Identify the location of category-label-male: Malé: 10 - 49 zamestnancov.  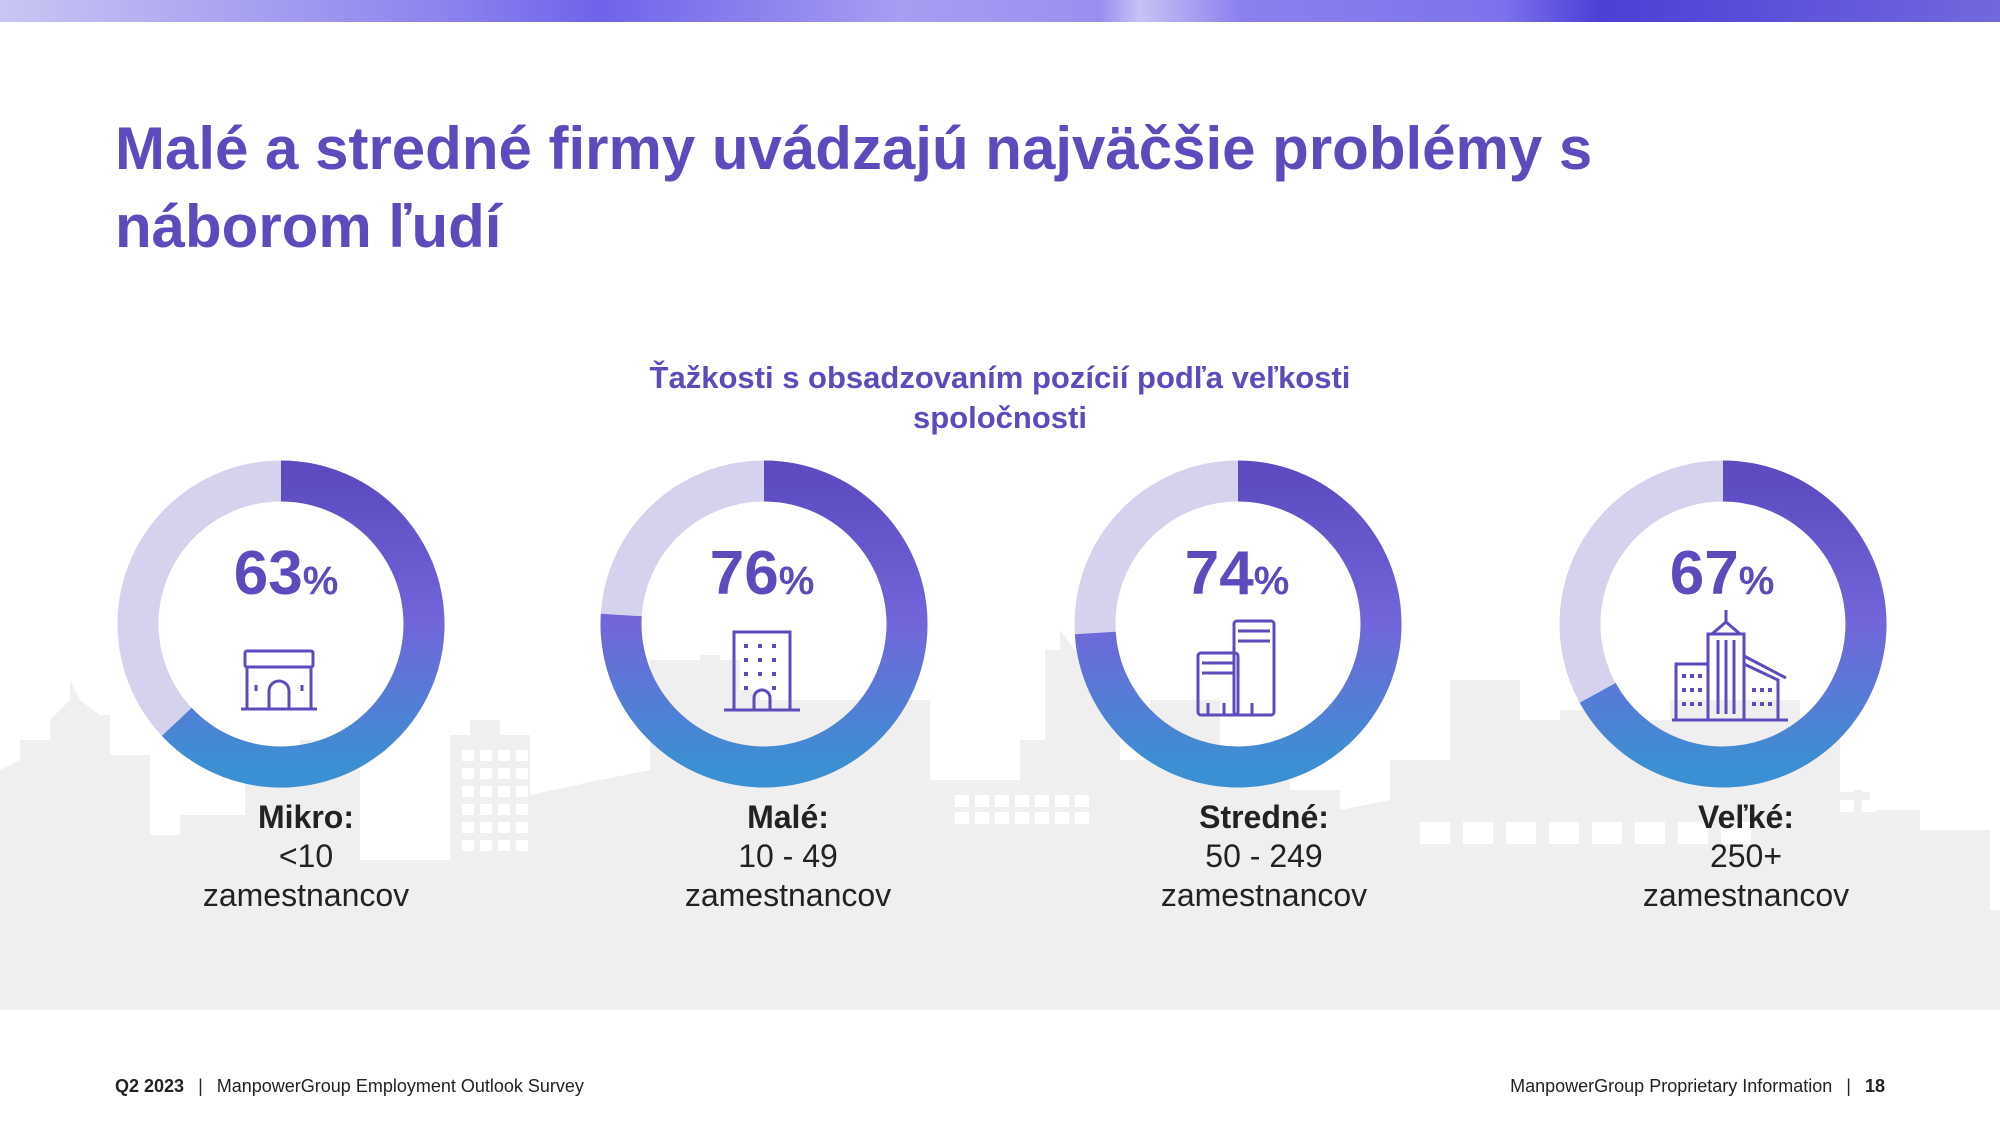
(788, 856).